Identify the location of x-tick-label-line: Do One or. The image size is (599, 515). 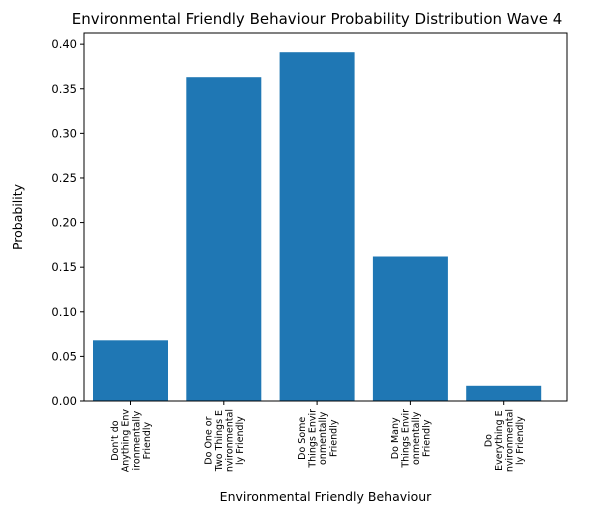
(209, 440).